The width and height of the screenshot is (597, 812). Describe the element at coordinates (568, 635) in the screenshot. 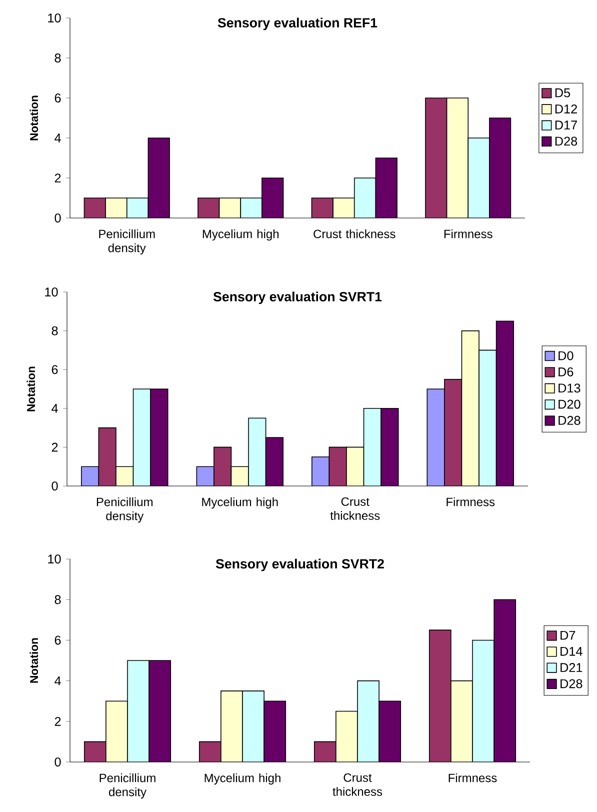

I see `legend-label: D7` at that location.